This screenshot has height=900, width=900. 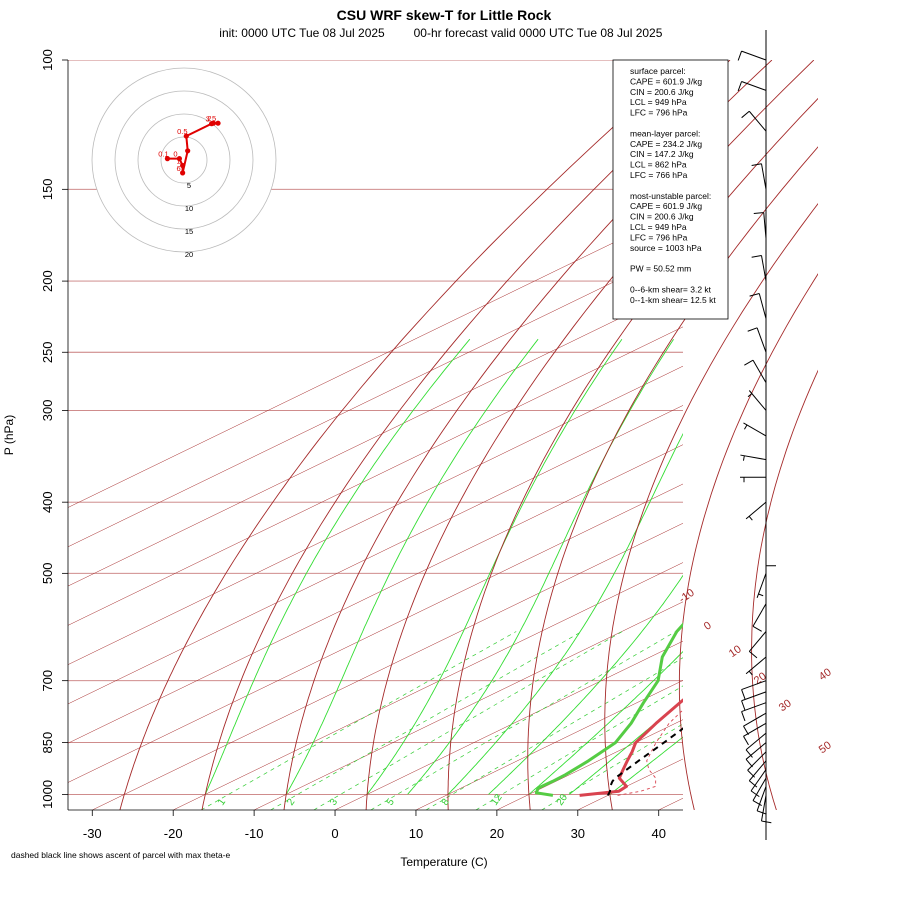 I want to click on y-tick-label: 400, so click(x=47, y=502).